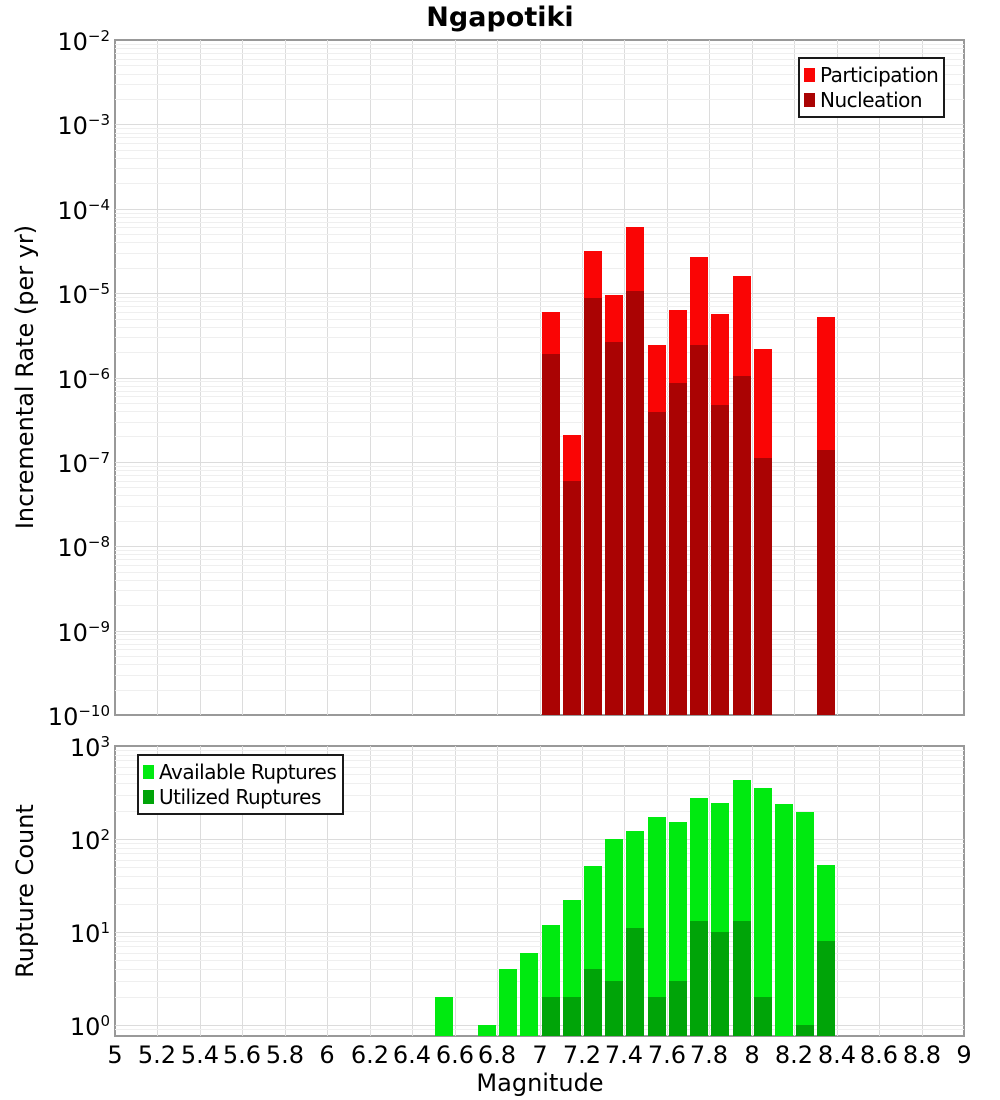 The width and height of the screenshot is (1000, 1100). What do you see at coordinates (678, 1008) in the screenshot?
I see `utilized-bar-m7.6` at bounding box center [678, 1008].